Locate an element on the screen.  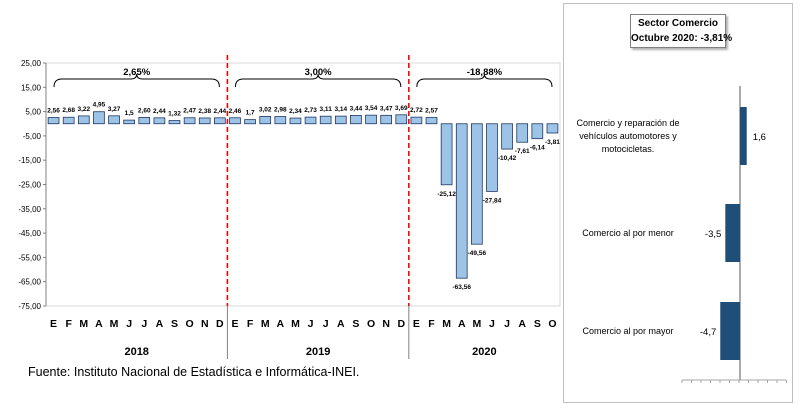
sector-category-label: vehículos automotores y is located at coordinates (628, 136).